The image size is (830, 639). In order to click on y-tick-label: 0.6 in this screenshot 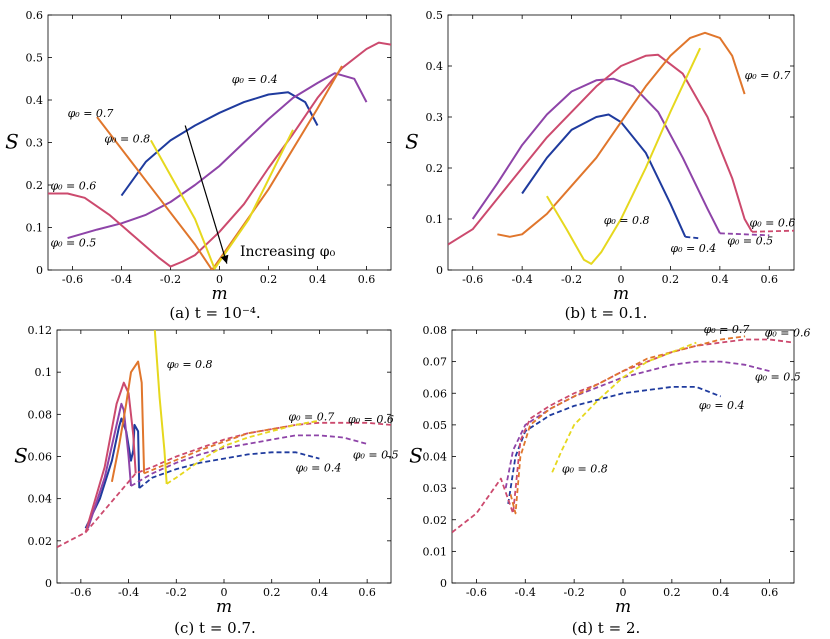, I will do `click(35, 15)`.